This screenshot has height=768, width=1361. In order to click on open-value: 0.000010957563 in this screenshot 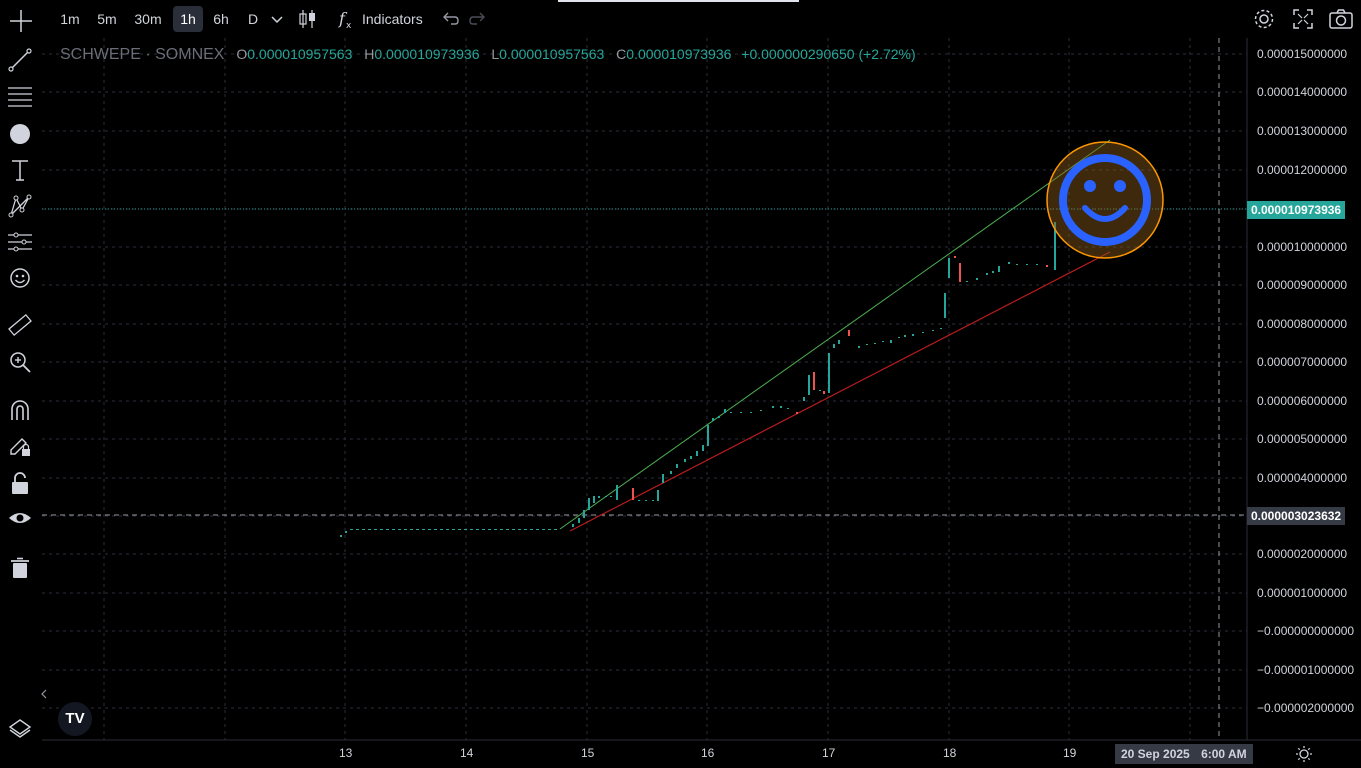, I will do `click(300, 54)`.